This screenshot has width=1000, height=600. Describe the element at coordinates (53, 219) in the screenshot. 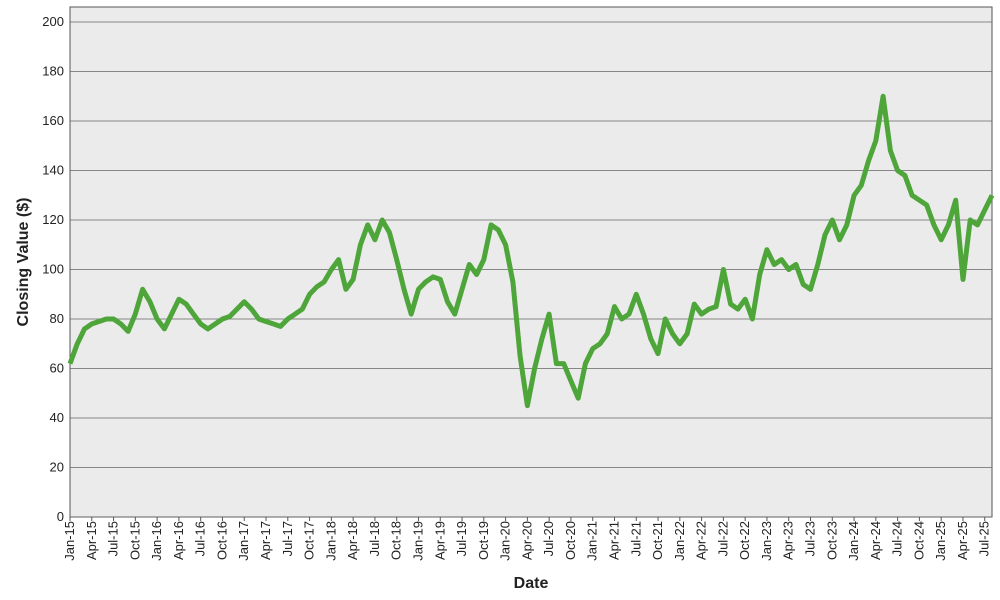

I see `y-tick-label: 120` at that location.